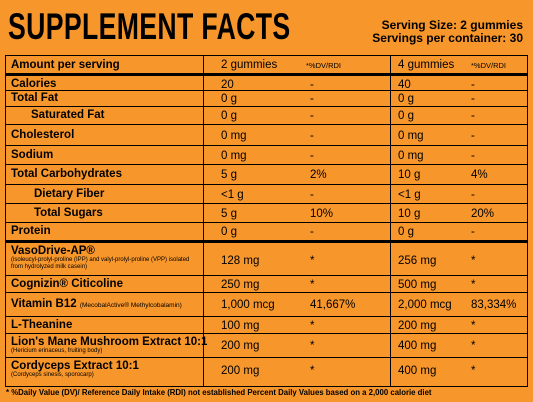 The width and height of the screenshot is (533, 402). Describe the element at coordinates (333, 305) in the screenshot. I see `daily-value: 41,667%` at that location.